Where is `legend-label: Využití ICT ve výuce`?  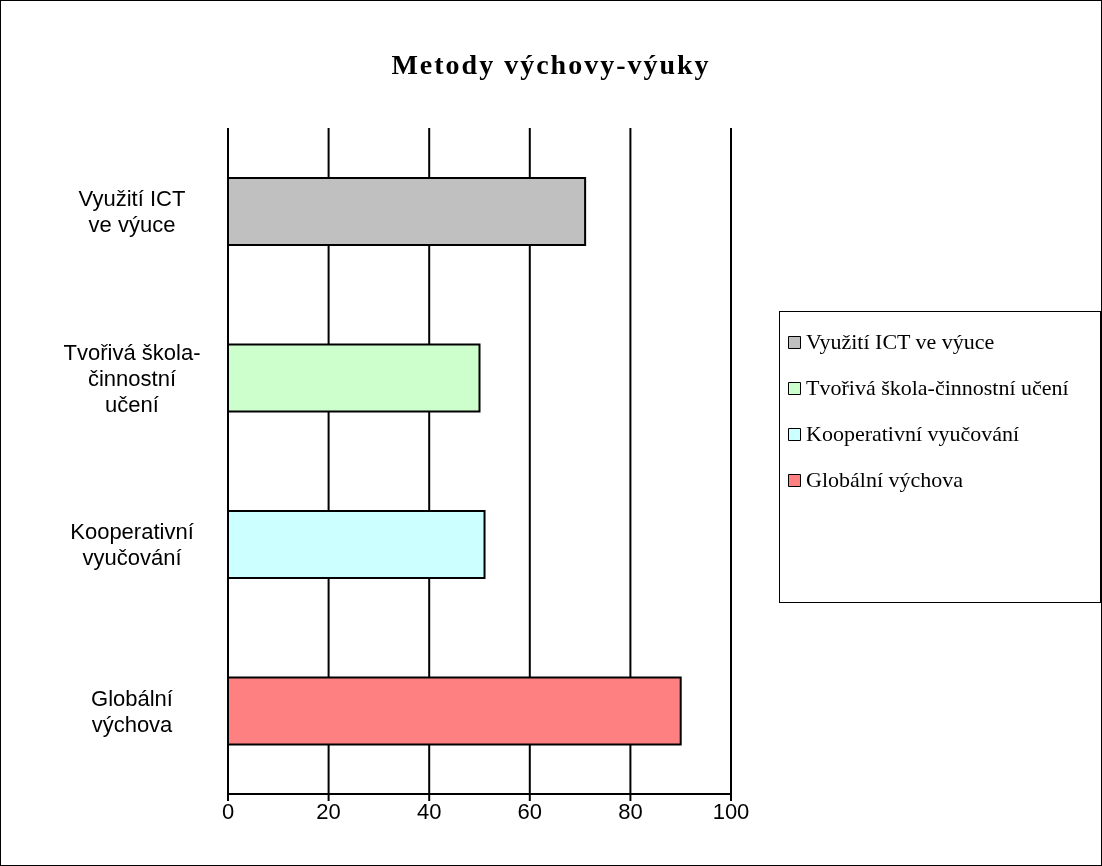
legend-label: Využití ICT ve výuce is located at coordinates (901, 341).